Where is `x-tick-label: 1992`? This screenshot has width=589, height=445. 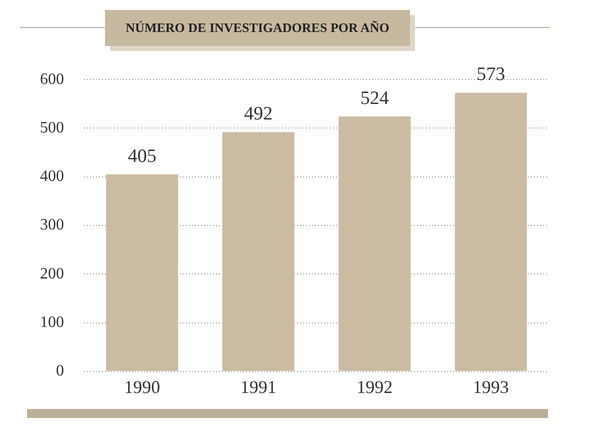 x-tick-label: 1992 is located at coordinates (374, 386).